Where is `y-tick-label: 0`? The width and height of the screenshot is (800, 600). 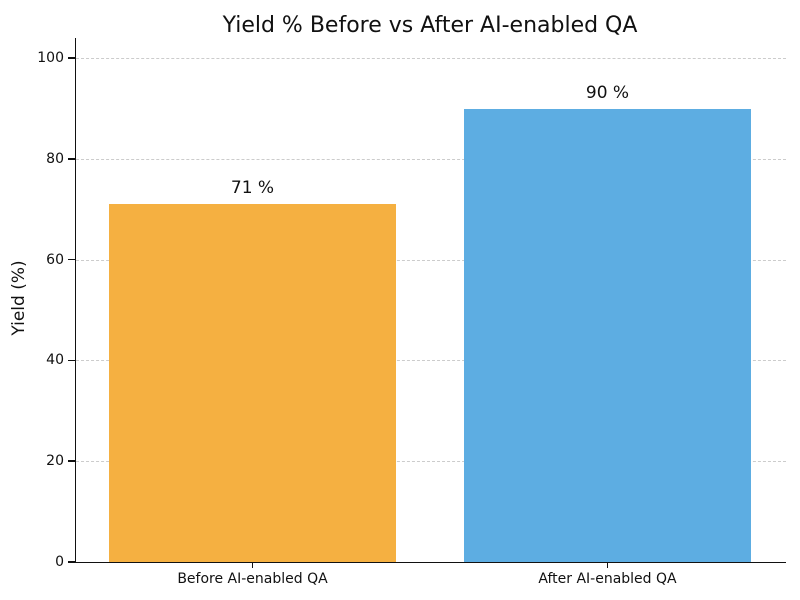
y-tick-label: 0 is located at coordinates (59, 562).